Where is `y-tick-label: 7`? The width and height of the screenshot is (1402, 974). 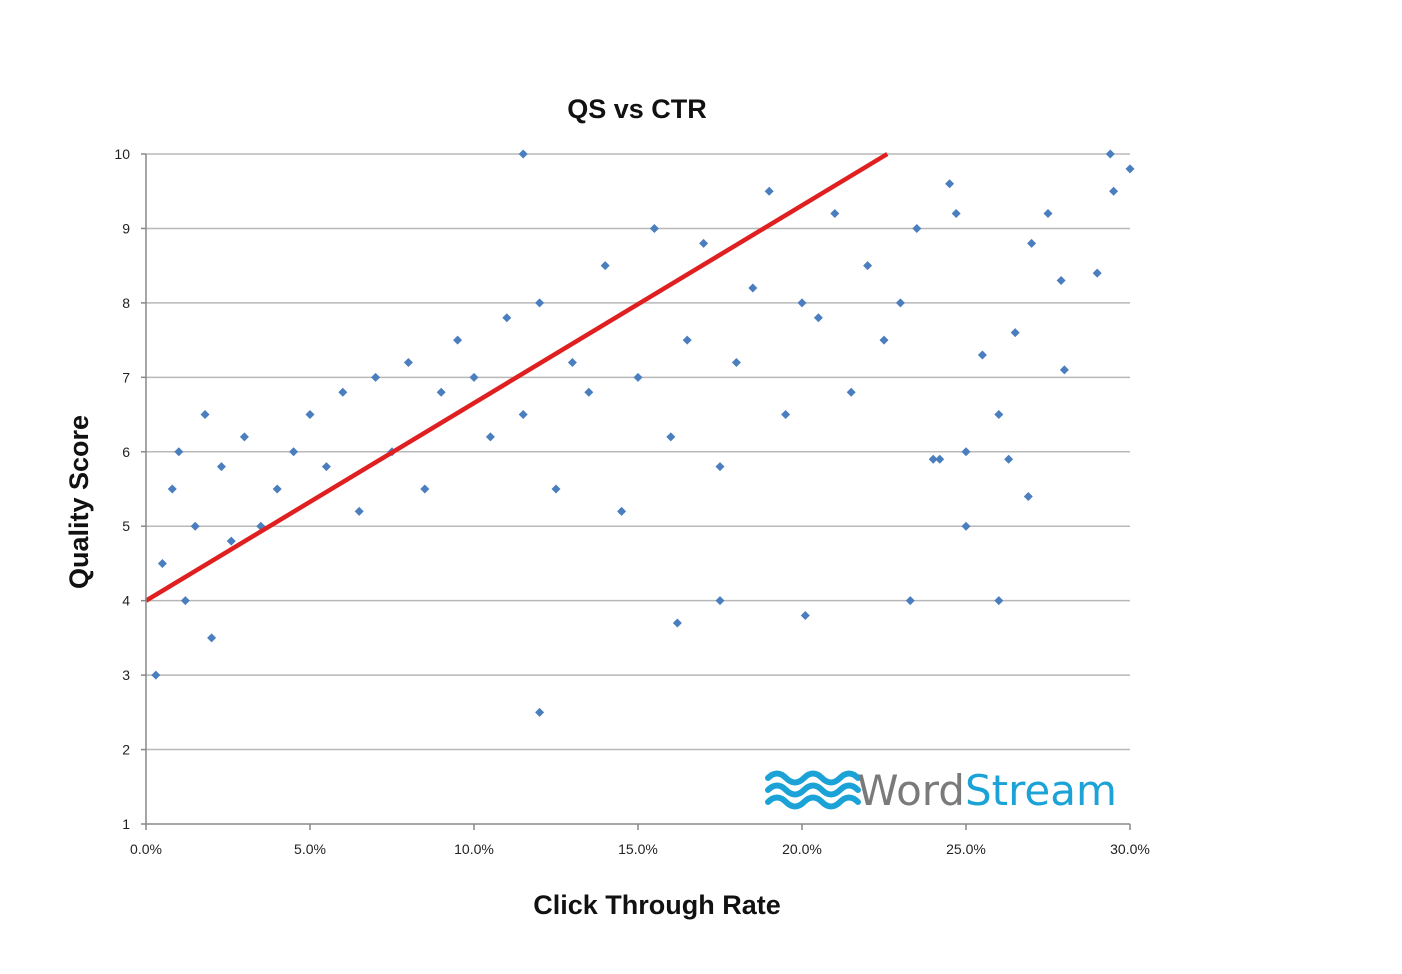
y-tick-label: 7 is located at coordinates (126, 377).